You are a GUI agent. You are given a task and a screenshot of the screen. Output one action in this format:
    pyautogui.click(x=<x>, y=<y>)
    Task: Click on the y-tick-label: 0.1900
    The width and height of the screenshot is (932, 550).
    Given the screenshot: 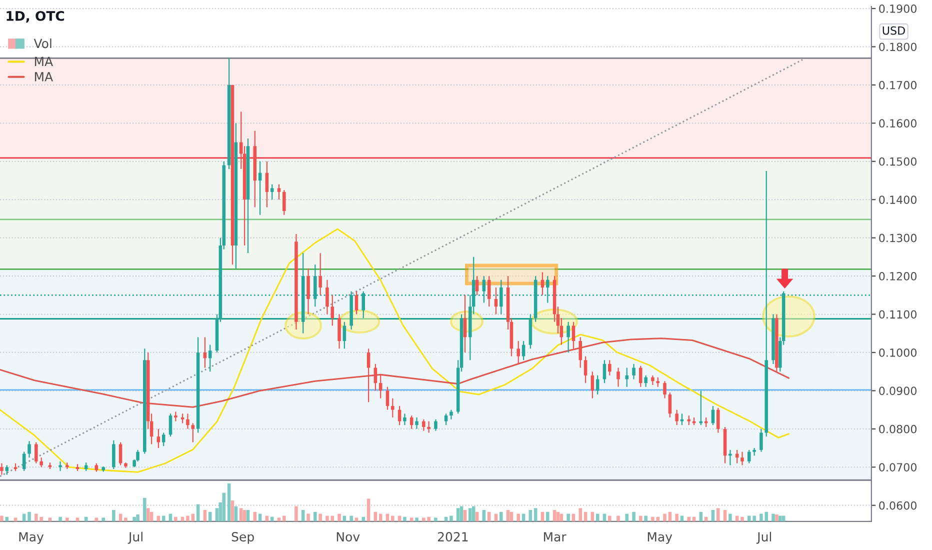 What is the action you would take?
    pyautogui.click(x=898, y=8)
    